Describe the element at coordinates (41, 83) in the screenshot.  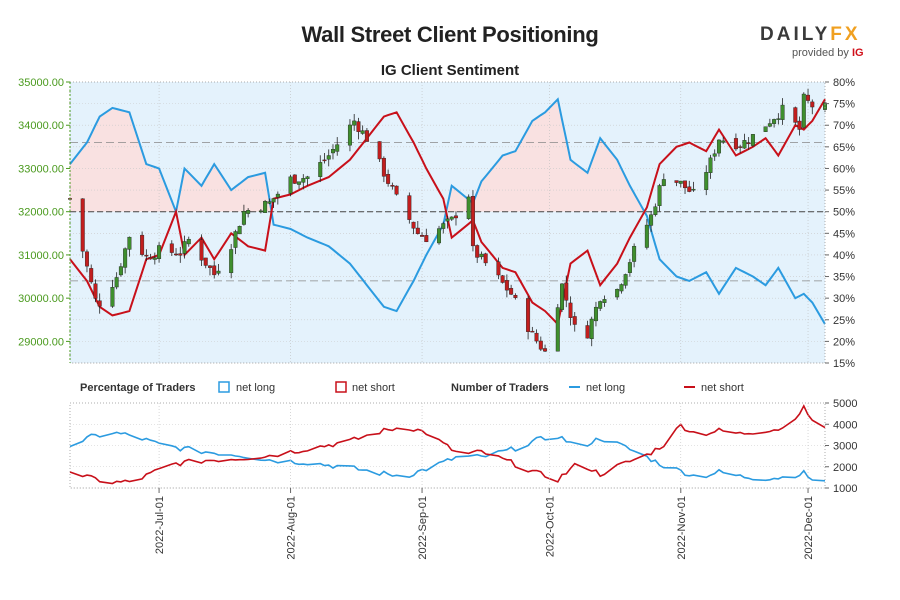
I see `price-tick-label: 35000.00` at that location.